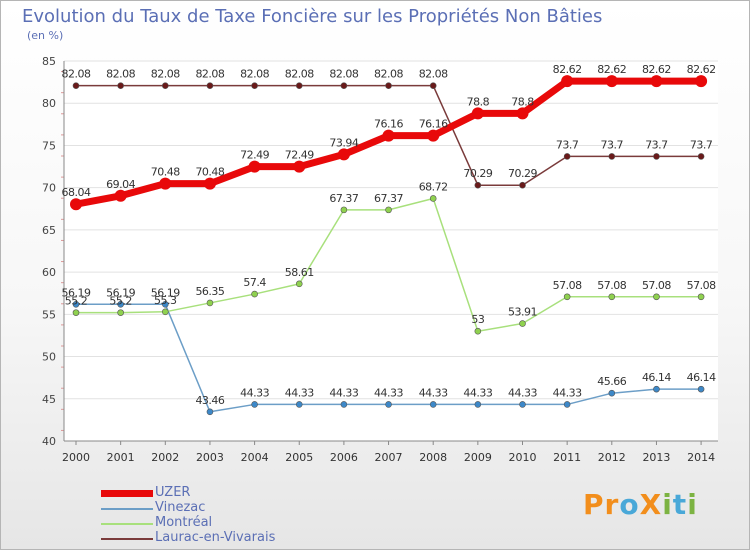  I want to click on data-label: 78.8, so click(478, 101).